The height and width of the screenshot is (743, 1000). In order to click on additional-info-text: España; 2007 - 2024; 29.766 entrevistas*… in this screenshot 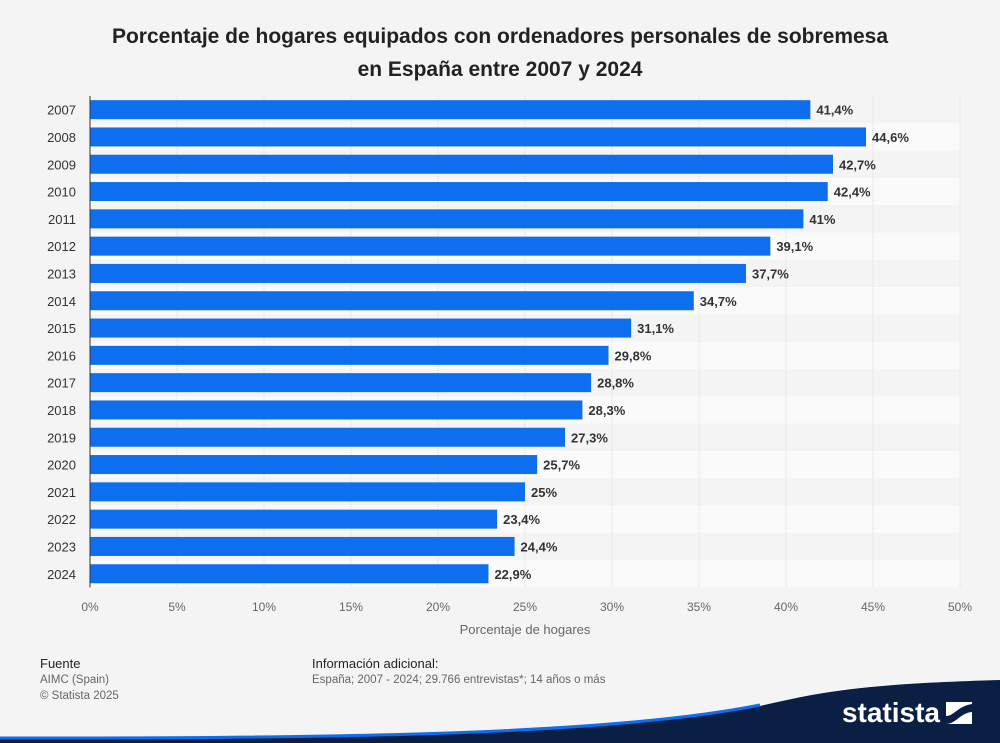, I will do `click(459, 680)`.